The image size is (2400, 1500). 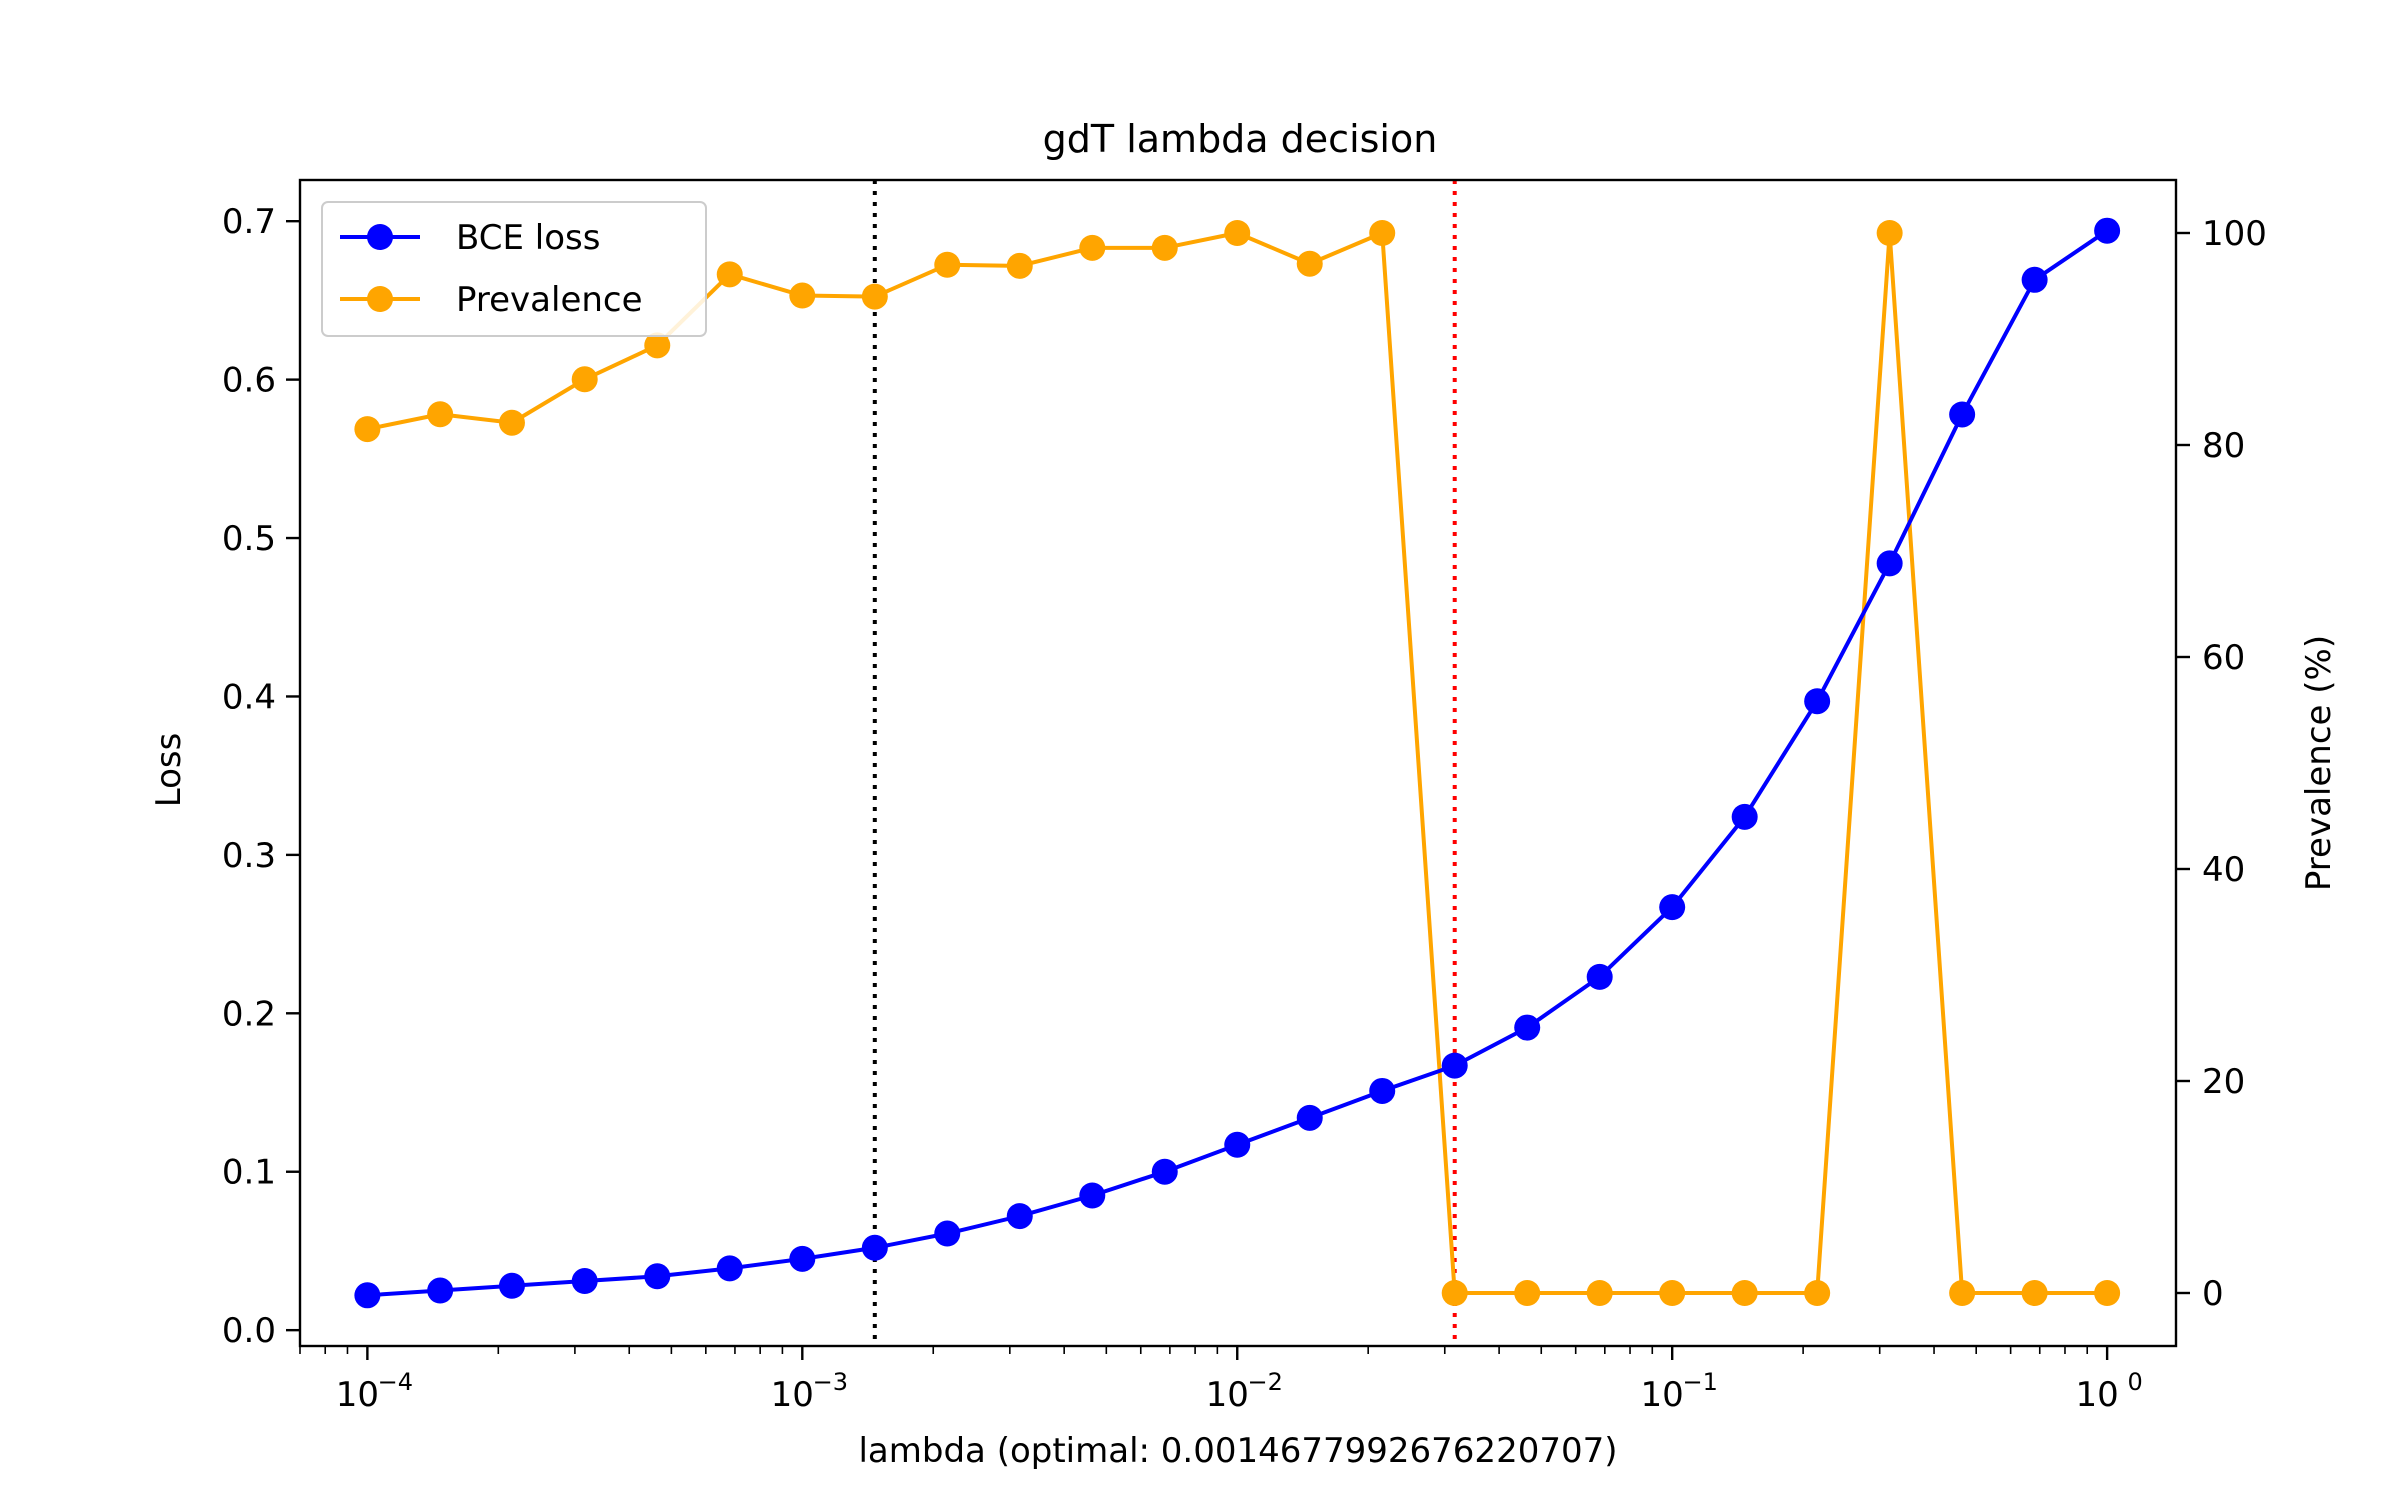 What do you see at coordinates (169, 770) in the screenshot?
I see `y-axis-label: Loss` at bounding box center [169, 770].